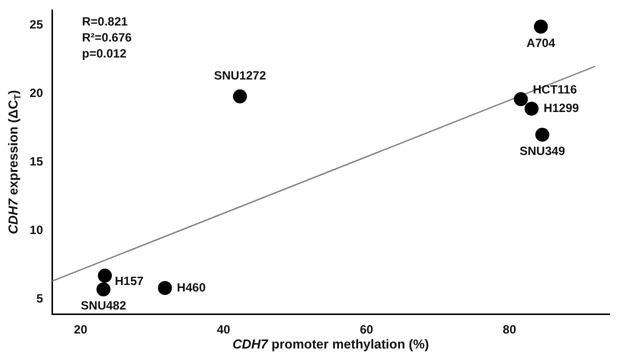  I want to click on y-tick-label: 25, so click(37, 25).